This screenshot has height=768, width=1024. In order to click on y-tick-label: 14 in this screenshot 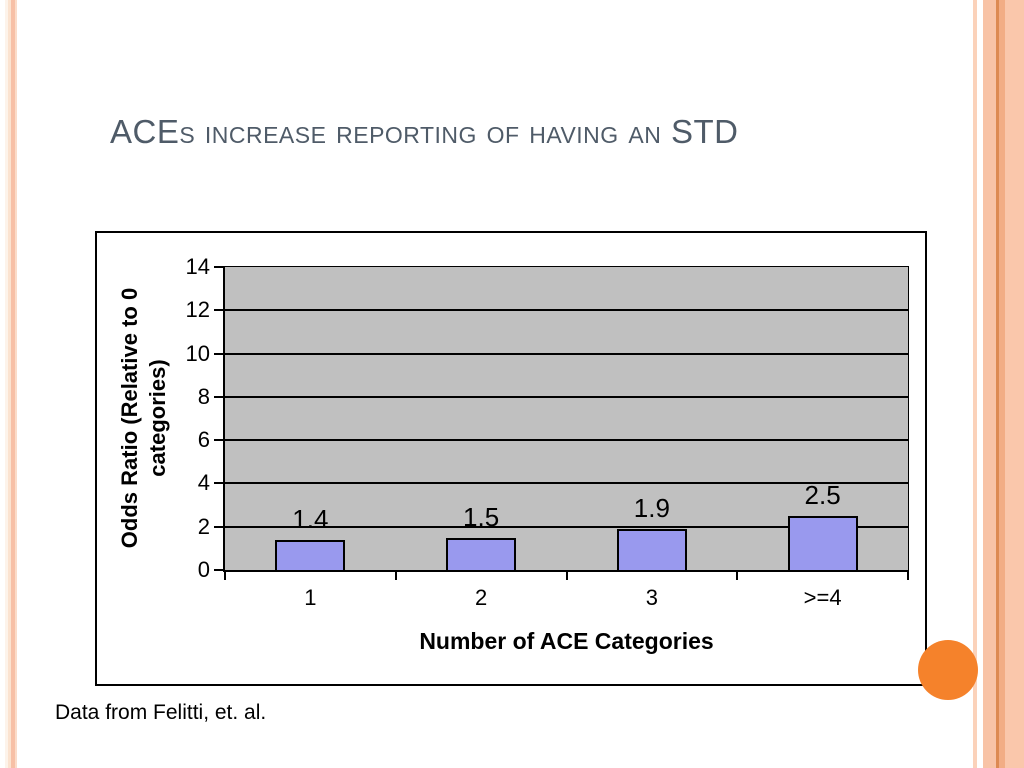, I will do `click(197, 266)`.